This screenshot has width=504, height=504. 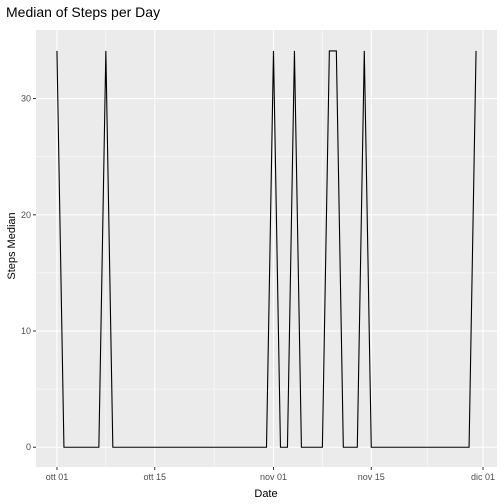 What do you see at coordinates (483, 477) in the screenshot?
I see `x-tick-label: dic 01` at bounding box center [483, 477].